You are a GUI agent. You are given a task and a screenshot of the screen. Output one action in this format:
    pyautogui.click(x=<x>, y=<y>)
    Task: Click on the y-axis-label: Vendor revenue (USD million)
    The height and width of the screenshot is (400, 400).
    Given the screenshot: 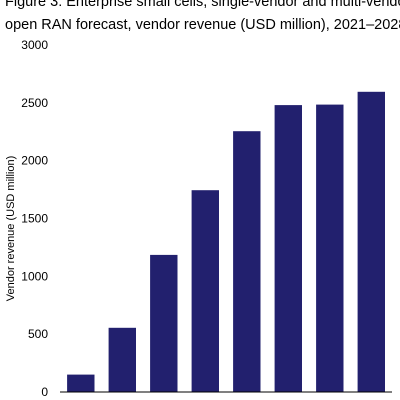 What is the action you would take?
    pyautogui.click(x=11, y=229)
    